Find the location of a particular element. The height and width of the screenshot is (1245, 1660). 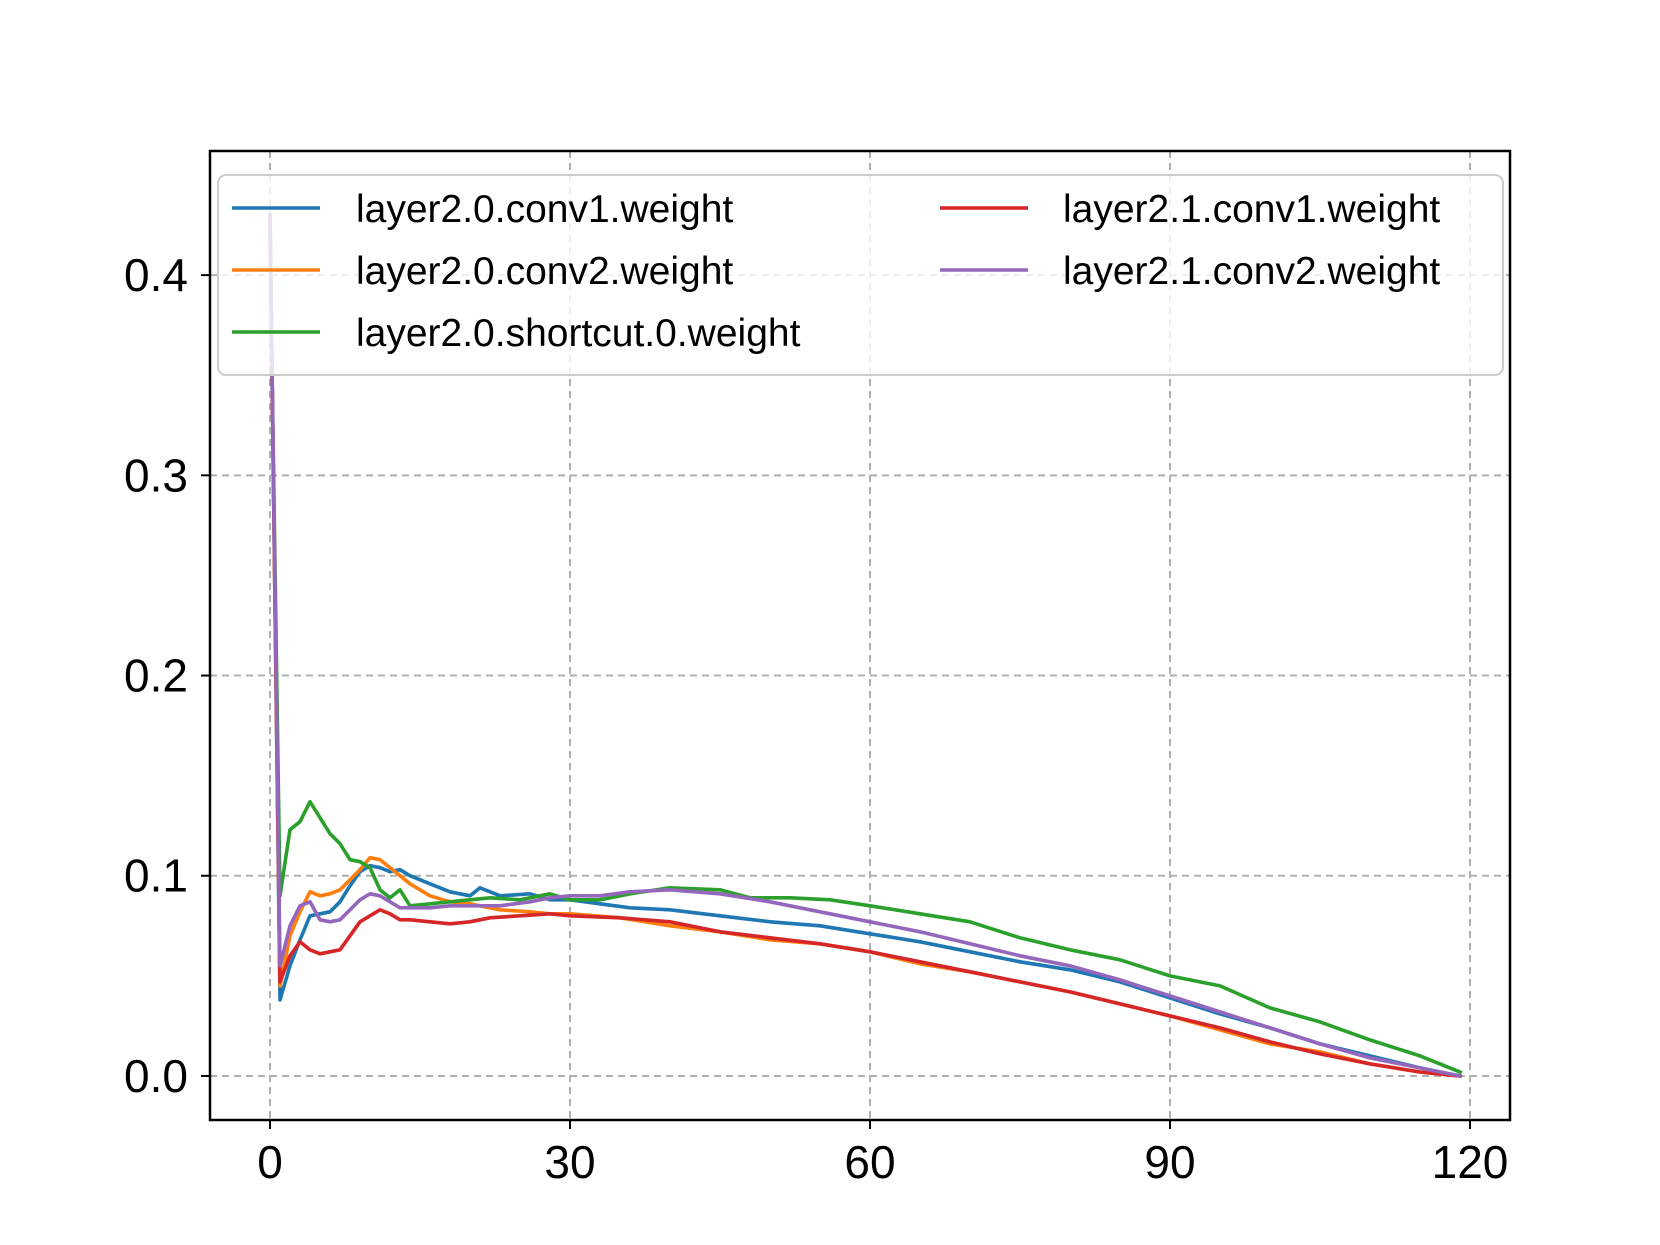

y-tick-label: 0.3 is located at coordinates (156, 475).